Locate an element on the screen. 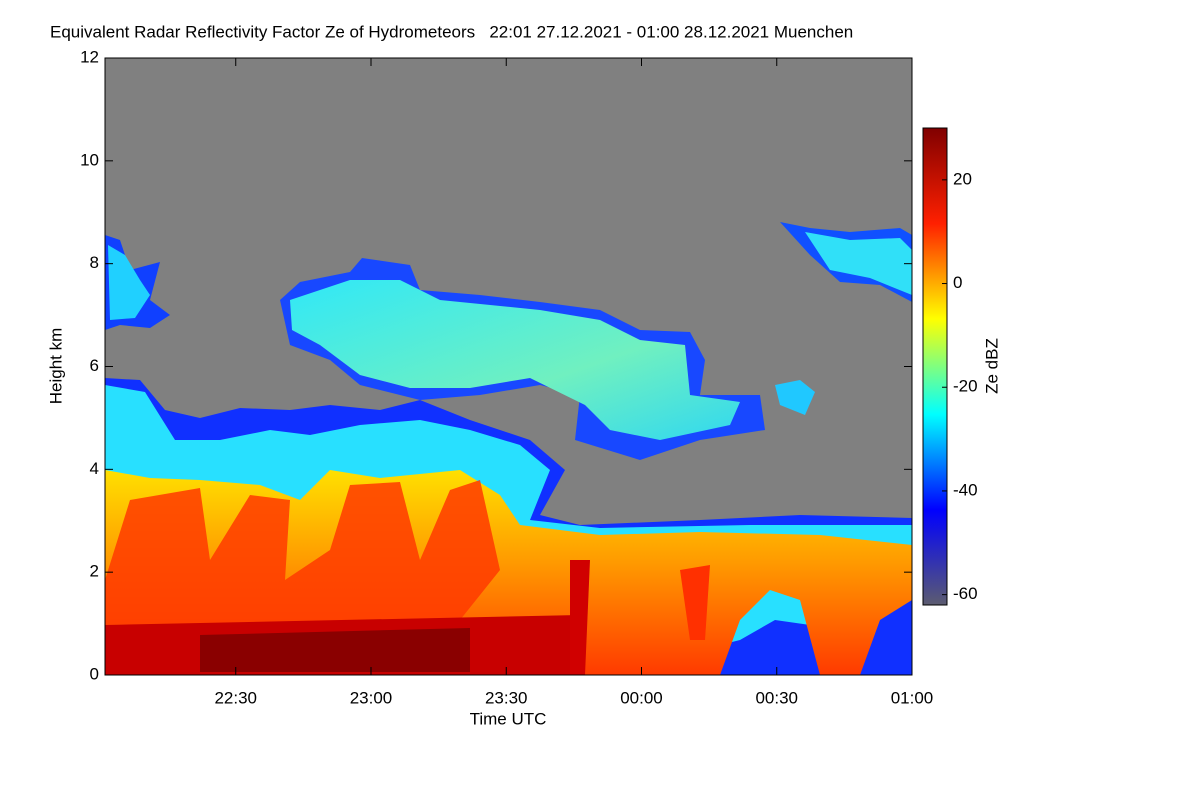 This screenshot has width=1200, height=800. colorbar-tick-label: -40 is located at coordinates (965, 489).